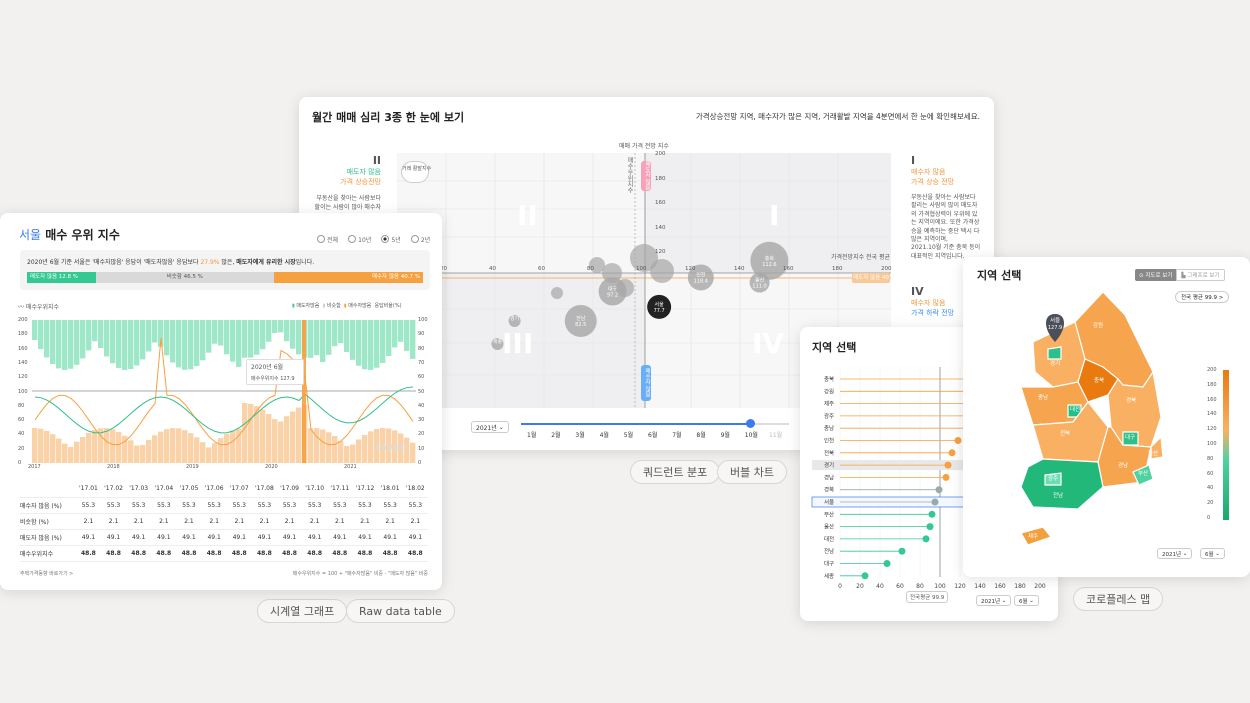  Describe the element at coordinates (517, 343) in the screenshot. I see `quad-label-3: III` at that location.